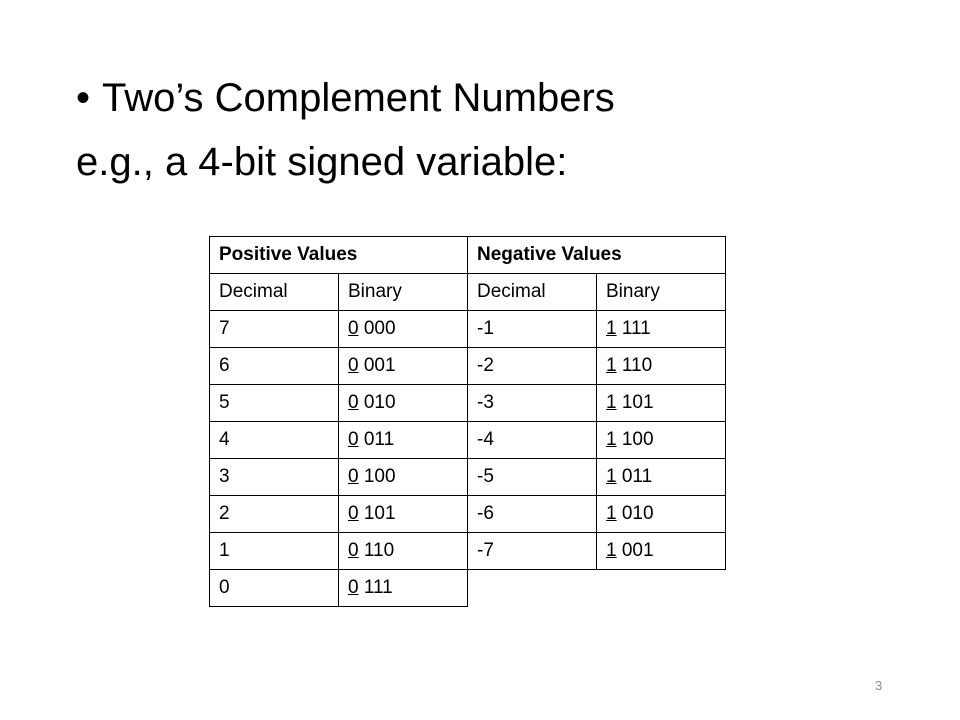  I want to click on negative-binary-cell: 1 011, so click(661, 477).